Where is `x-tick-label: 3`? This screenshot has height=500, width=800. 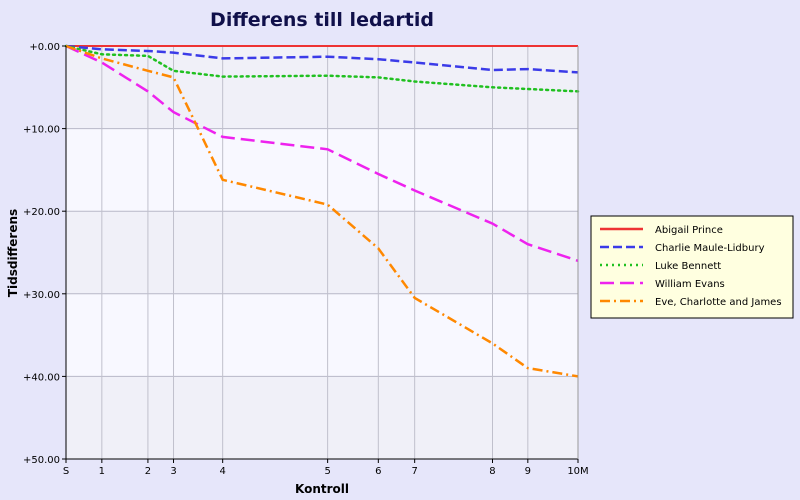
x-tick-label: 3 is located at coordinates (173, 471).